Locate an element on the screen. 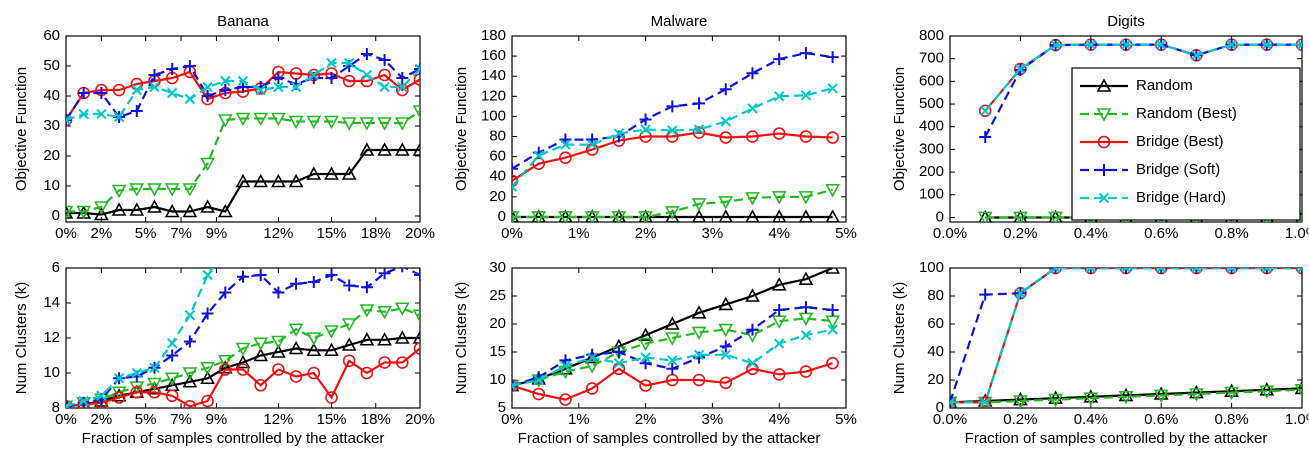 This screenshot has height=457, width=1309. y-tick-label: 25 is located at coordinates (497, 295).